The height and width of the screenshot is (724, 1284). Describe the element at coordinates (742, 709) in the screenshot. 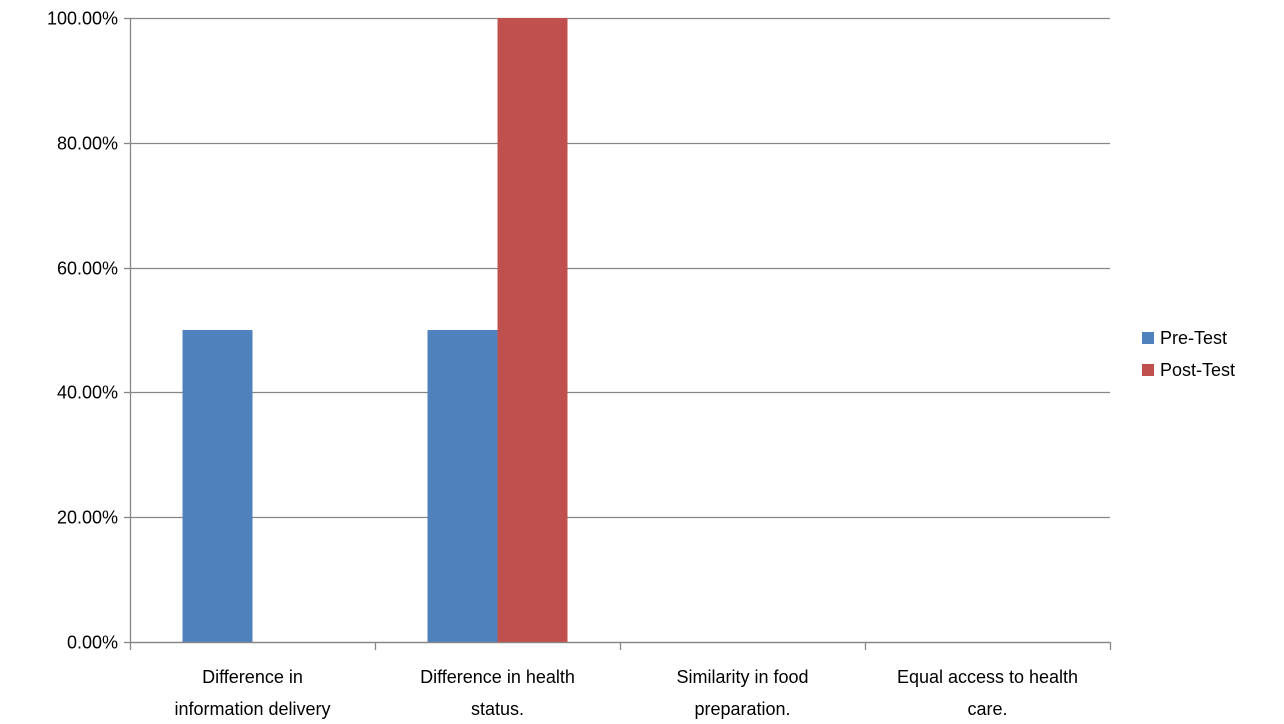

I see `category-label-line: preparation.` at that location.